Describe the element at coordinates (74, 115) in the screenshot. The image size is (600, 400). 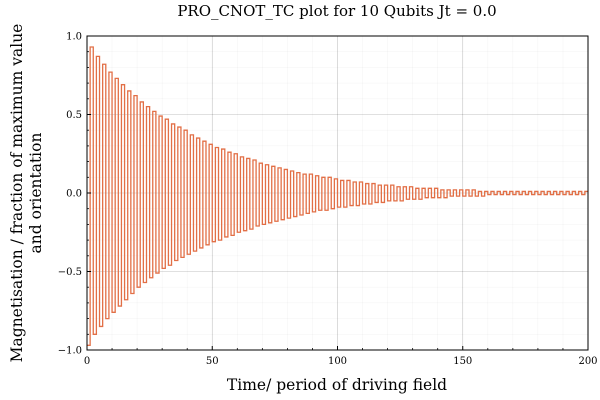
I see `y-tick-label: 0.5` at that location.